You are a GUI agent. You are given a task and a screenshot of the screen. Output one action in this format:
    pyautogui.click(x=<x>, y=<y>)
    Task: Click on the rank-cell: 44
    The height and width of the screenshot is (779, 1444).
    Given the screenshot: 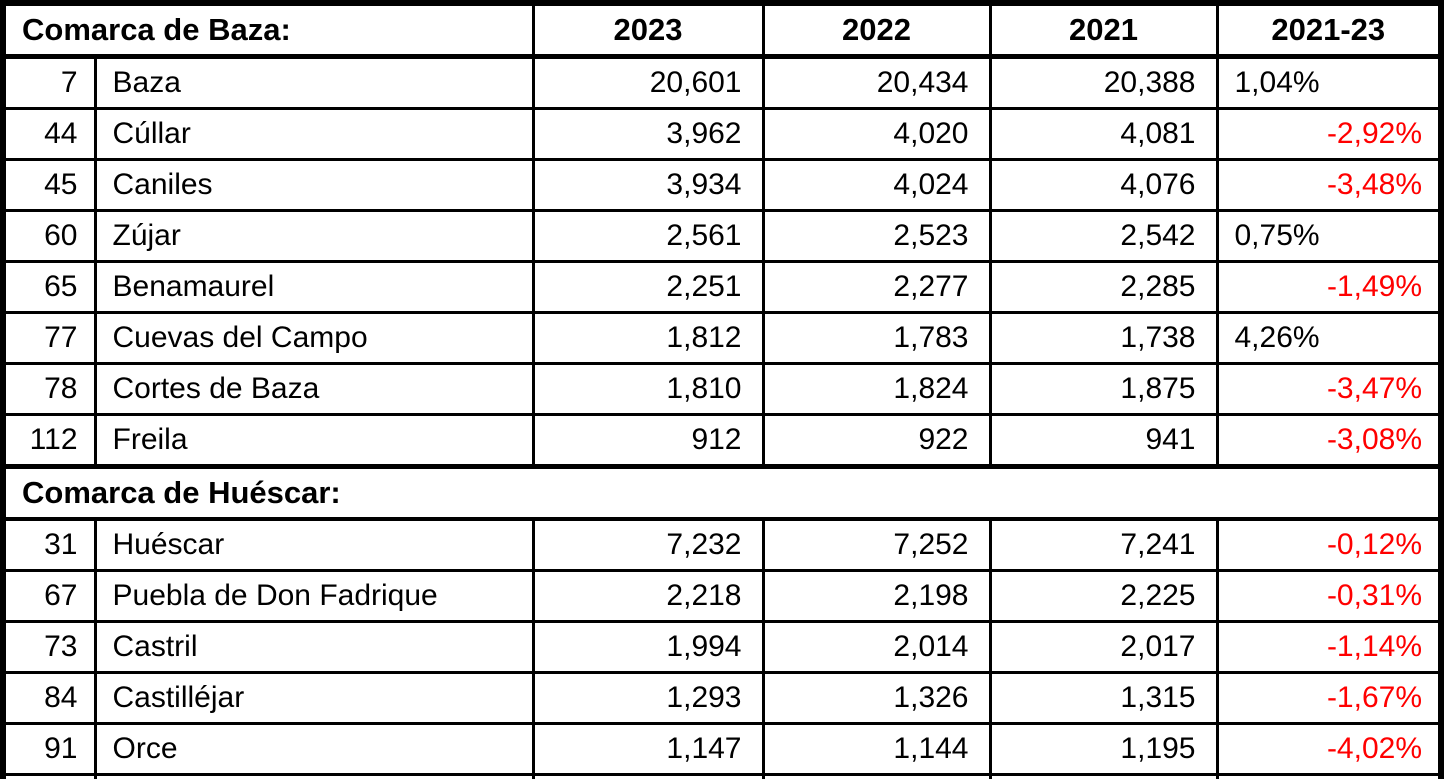 What is the action you would take?
    pyautogui.click(x=49, y=134)
    